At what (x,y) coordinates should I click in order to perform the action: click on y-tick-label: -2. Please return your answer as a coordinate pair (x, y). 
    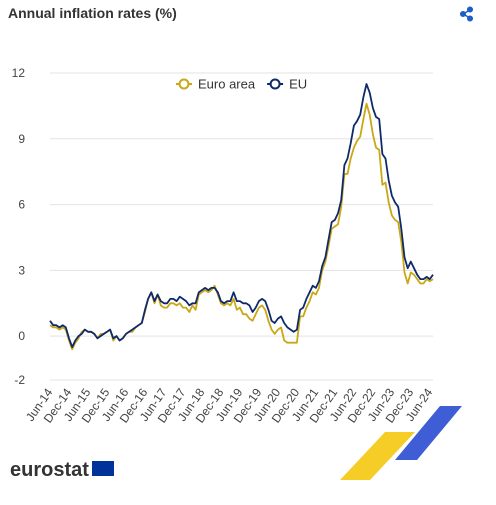
    Looking at the image, I should click on (19, 380).